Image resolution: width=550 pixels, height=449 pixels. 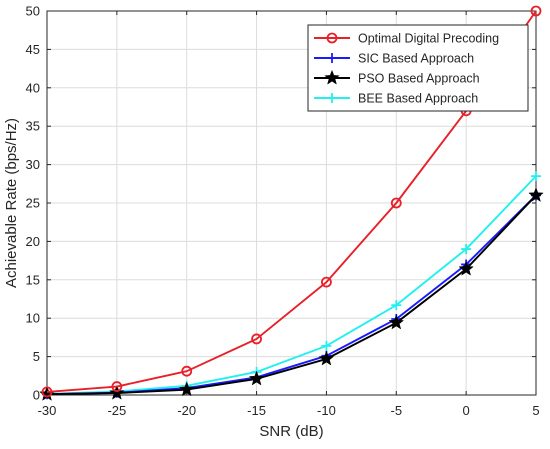 What do you see at coordinates (428, 39) in the screenshot?
I see `legend-label: Optimal Digital Precoding` at bounding box center [428, 39].